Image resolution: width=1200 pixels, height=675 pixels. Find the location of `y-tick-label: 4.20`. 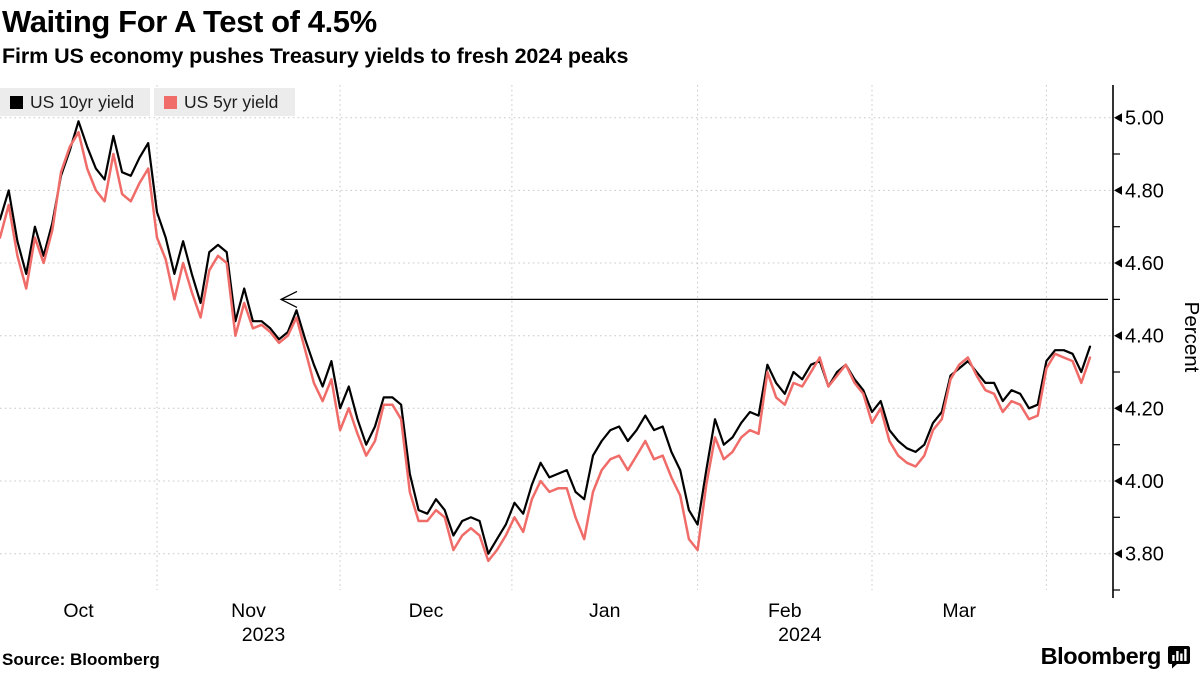

y-tick-label: 4.20 is located at coordinates (1144, 409).